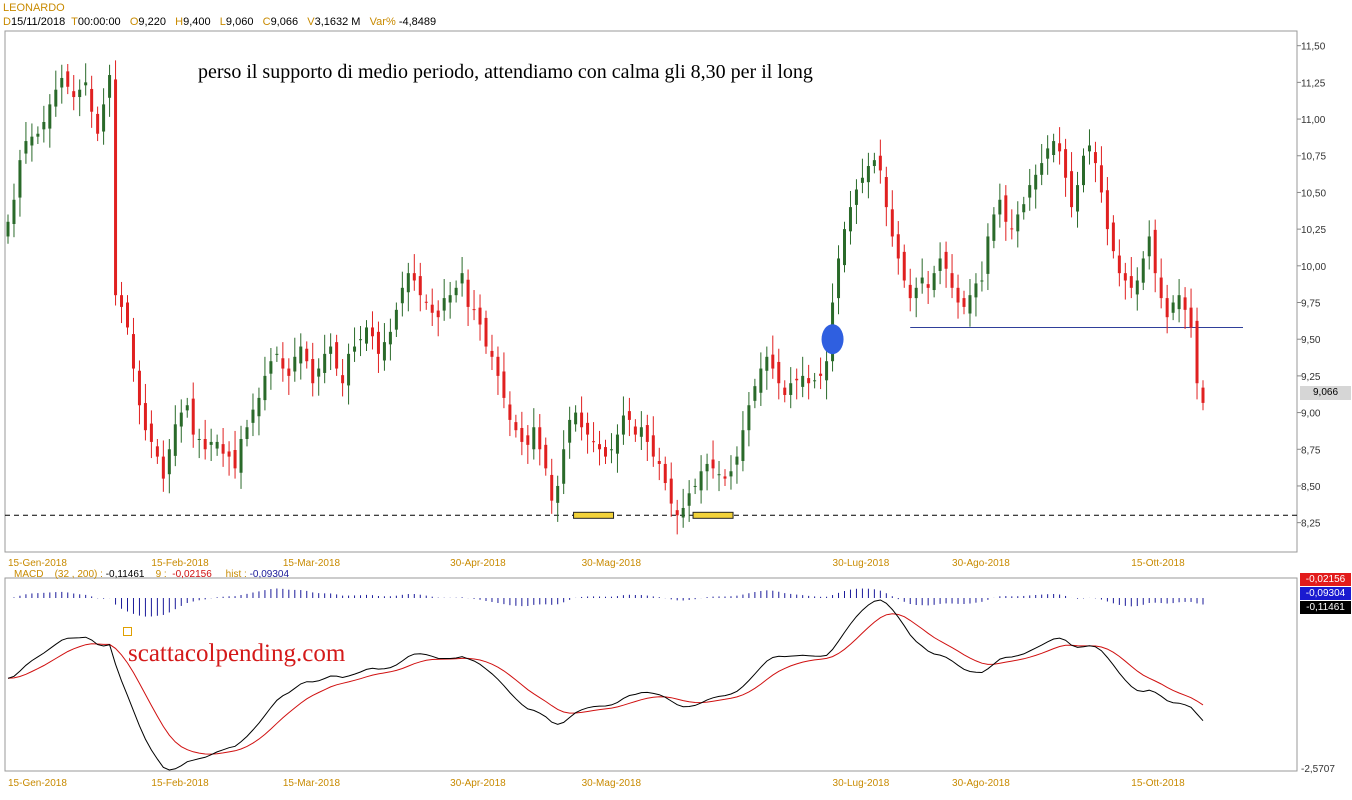  I want to click on date-tick-label: 30-Mag-2018, so click(612, 783).